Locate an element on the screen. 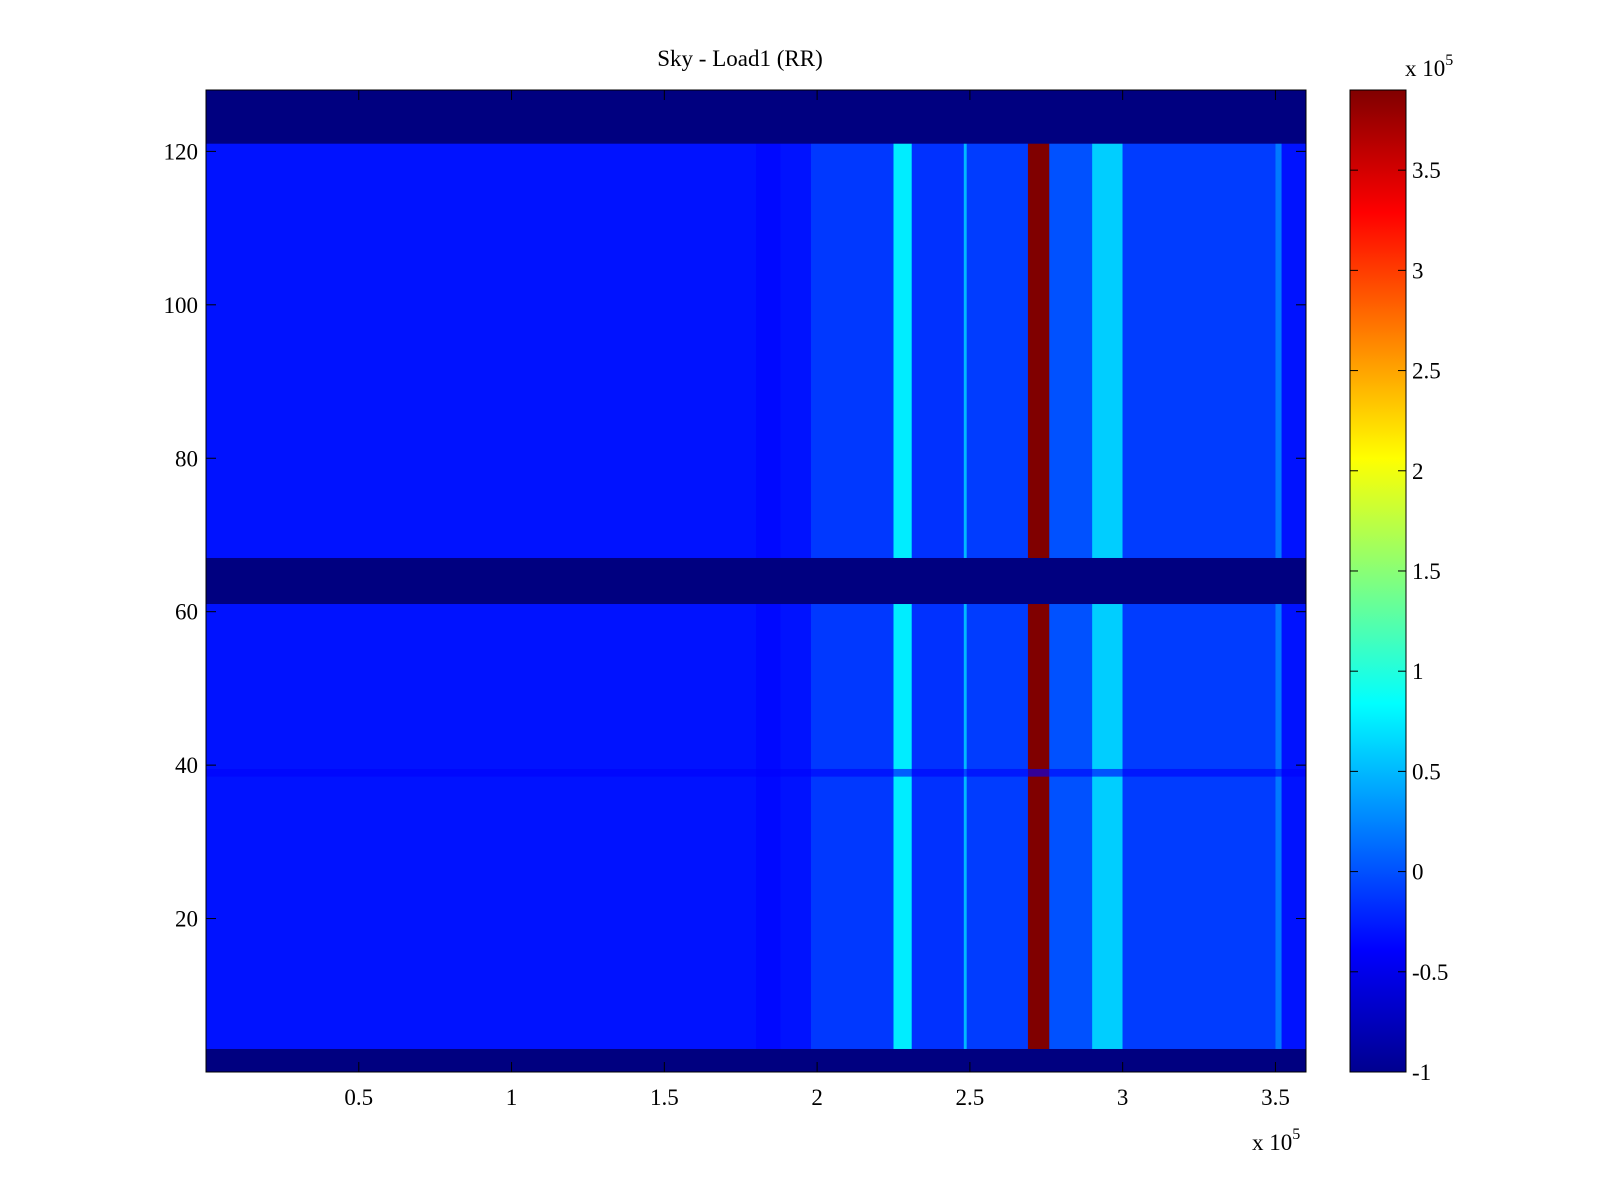  x-axis-exponent: x 105 is located at coordinates (1276, 1140).